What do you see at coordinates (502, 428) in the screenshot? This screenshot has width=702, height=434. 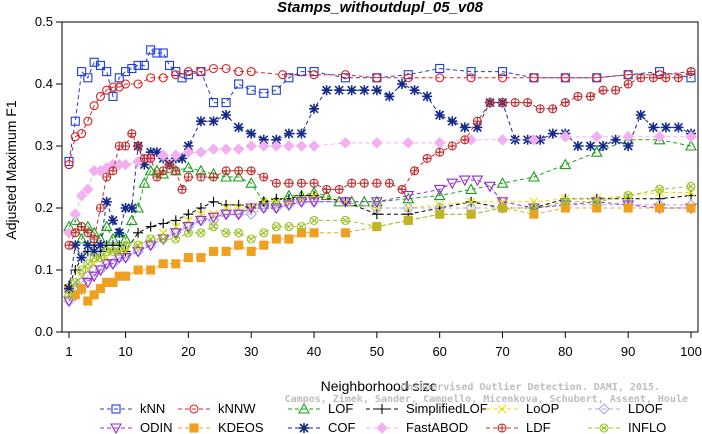 I see `legend-marker-ldf` at bounding box center [502, 428].